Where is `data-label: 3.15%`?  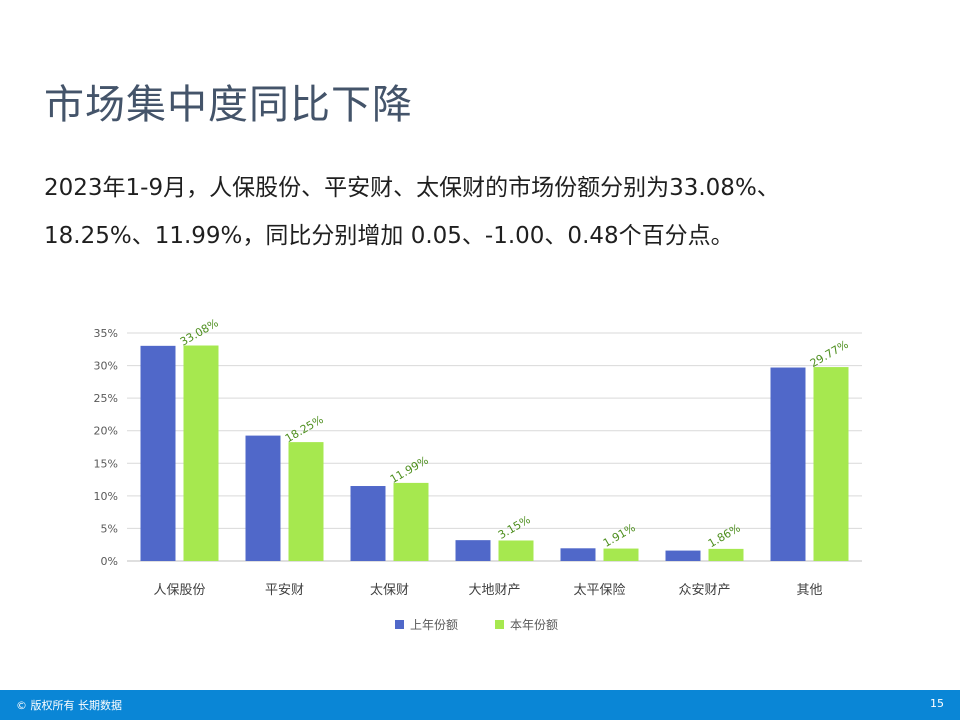 data-label: 3.15% is located at coordinates (514, 527).